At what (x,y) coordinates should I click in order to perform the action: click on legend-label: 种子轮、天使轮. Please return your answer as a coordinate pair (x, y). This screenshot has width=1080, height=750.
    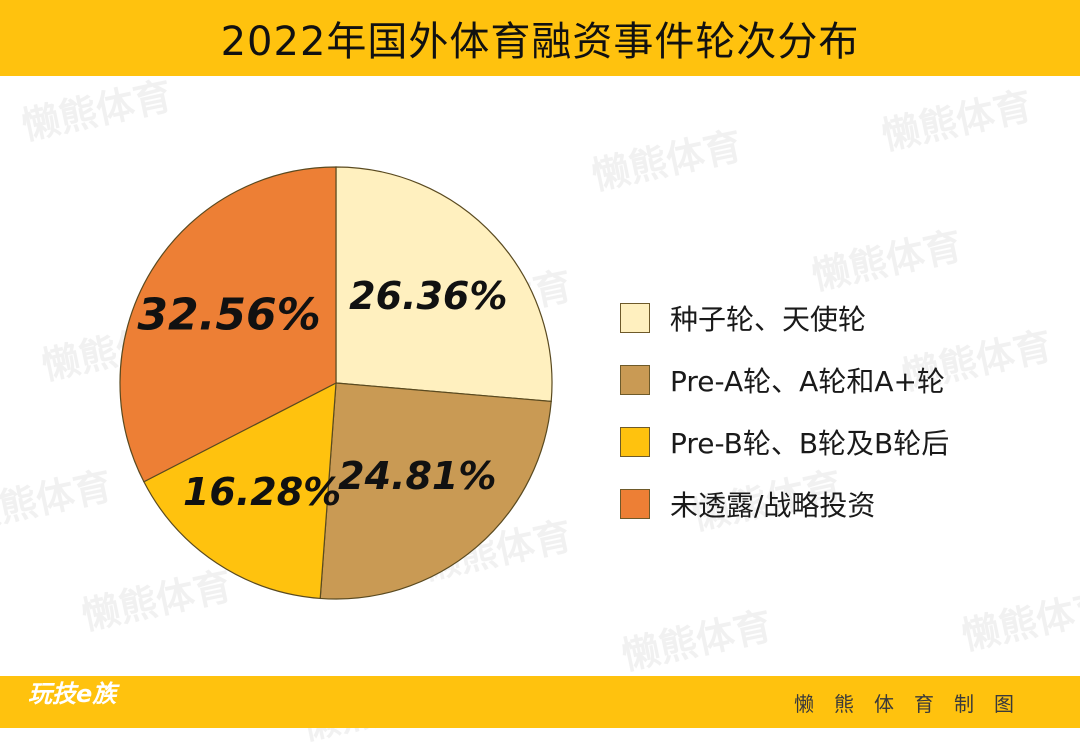
    Looking at the image, I should click on (768, 319).